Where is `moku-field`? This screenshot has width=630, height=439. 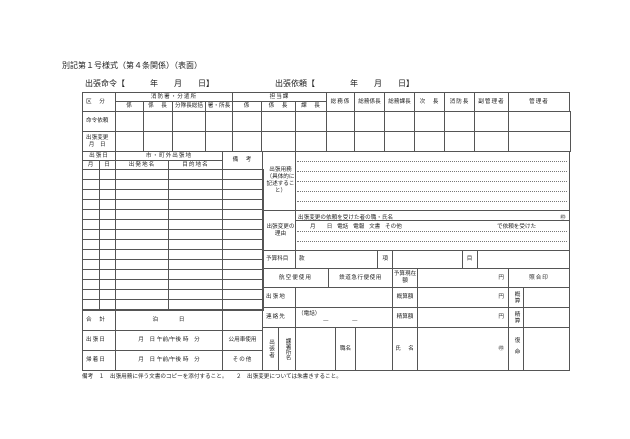
moku-field is located at coordinates (523, 259).